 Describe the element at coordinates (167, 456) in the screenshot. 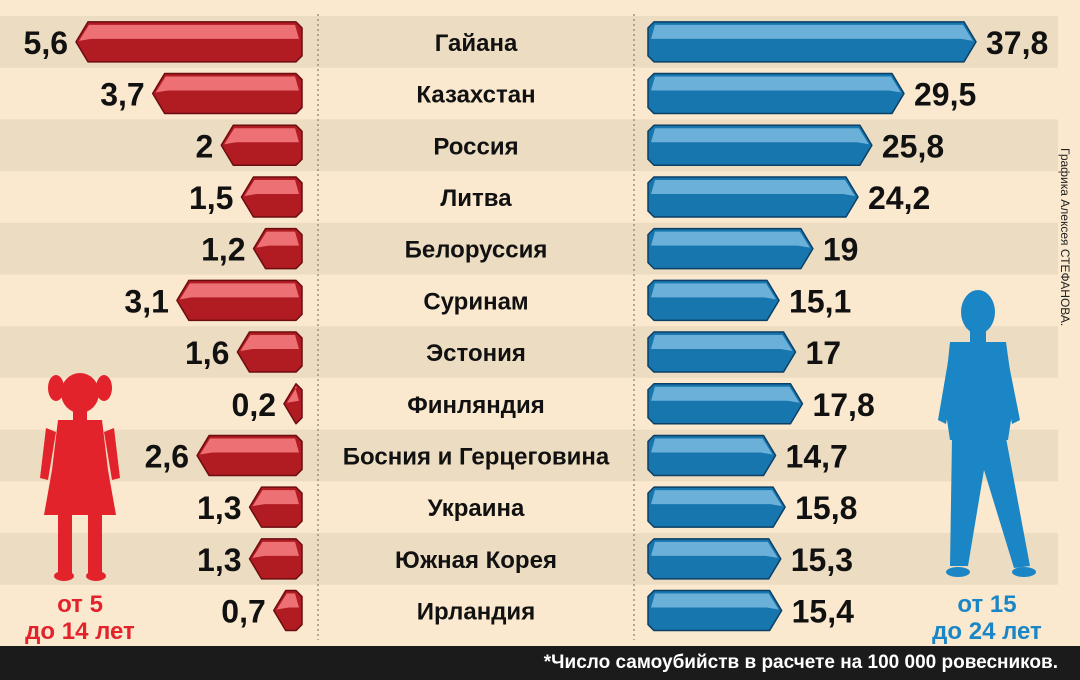

I see `value-label-5-14: 2,6` at that location.